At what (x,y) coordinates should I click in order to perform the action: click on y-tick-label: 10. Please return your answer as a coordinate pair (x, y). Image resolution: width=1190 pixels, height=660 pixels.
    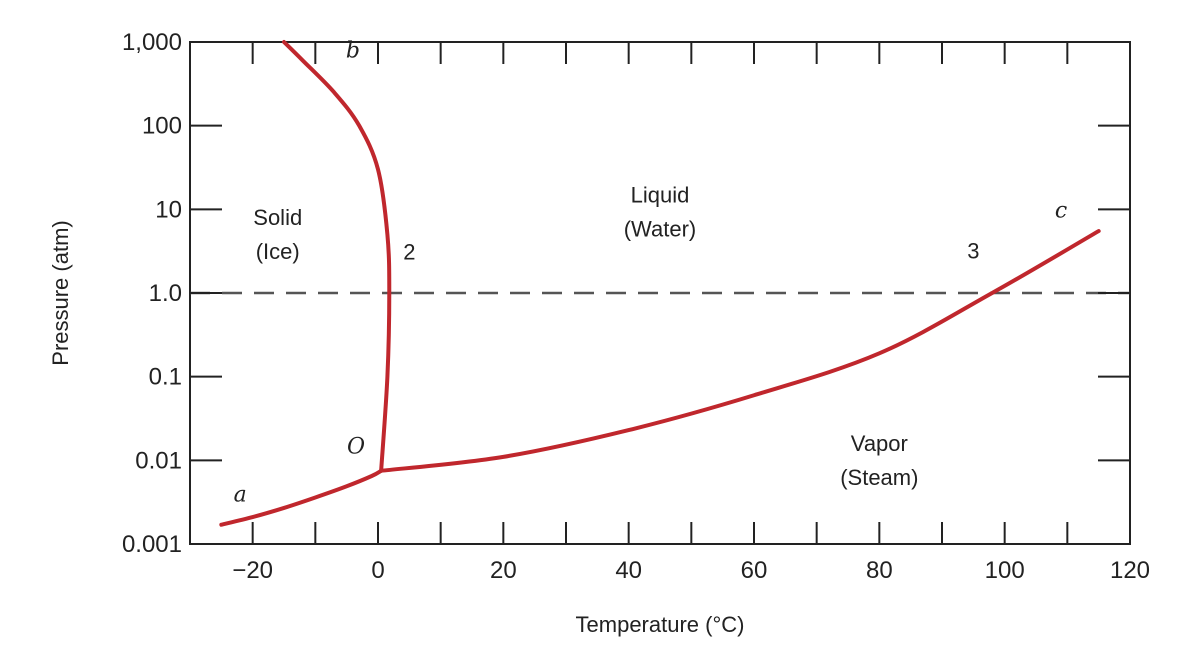
    Looking at the image, I should click on (168, 209).